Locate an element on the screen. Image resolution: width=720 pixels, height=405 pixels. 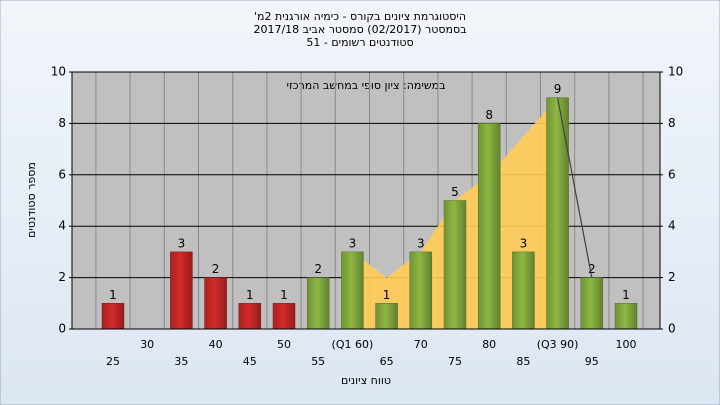
x-tick-label: 100 is located at coordinates (626, 344).